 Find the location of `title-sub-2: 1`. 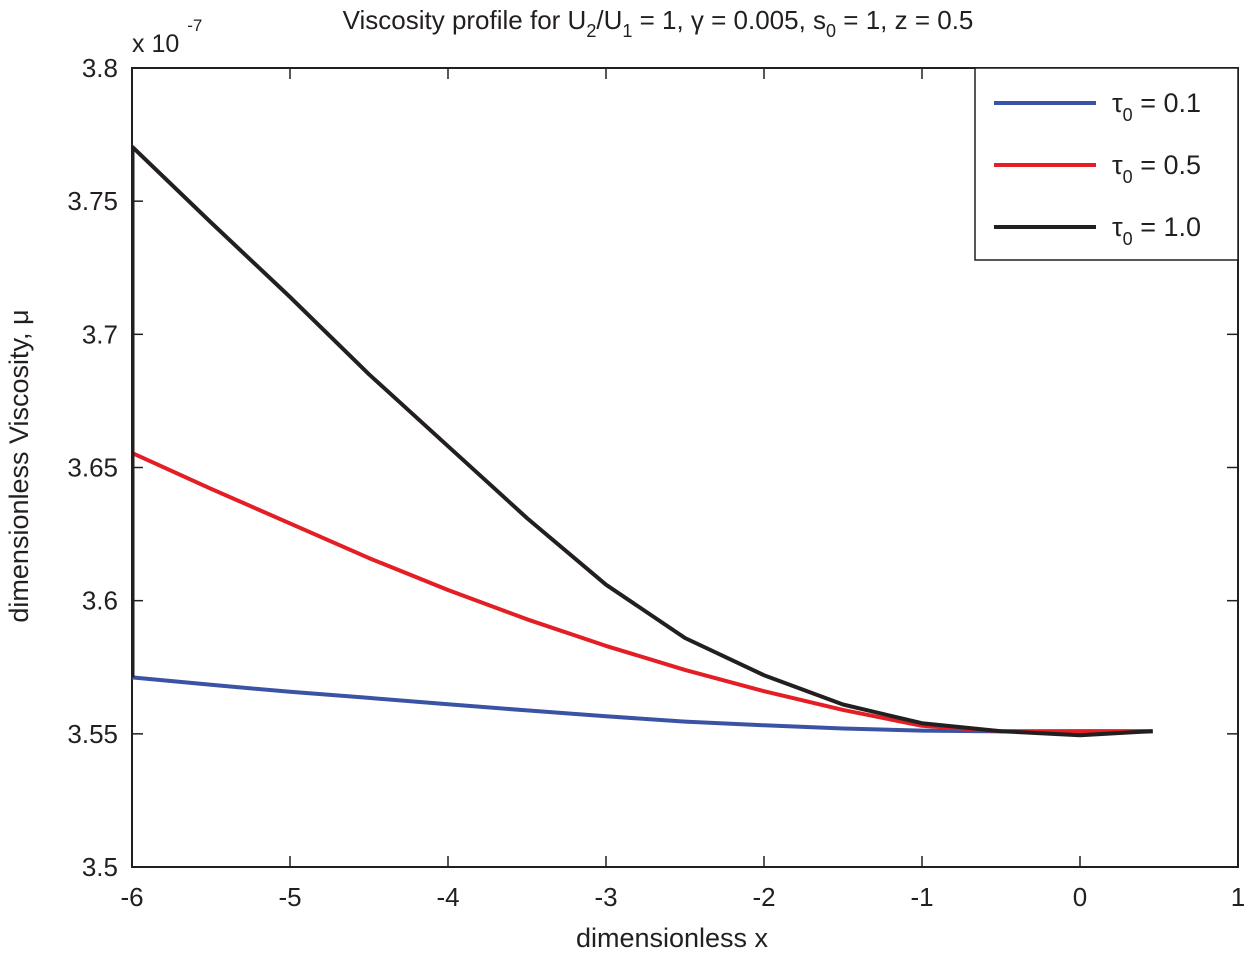

title-sub-2: 1 is located at coordinates (627, 31).